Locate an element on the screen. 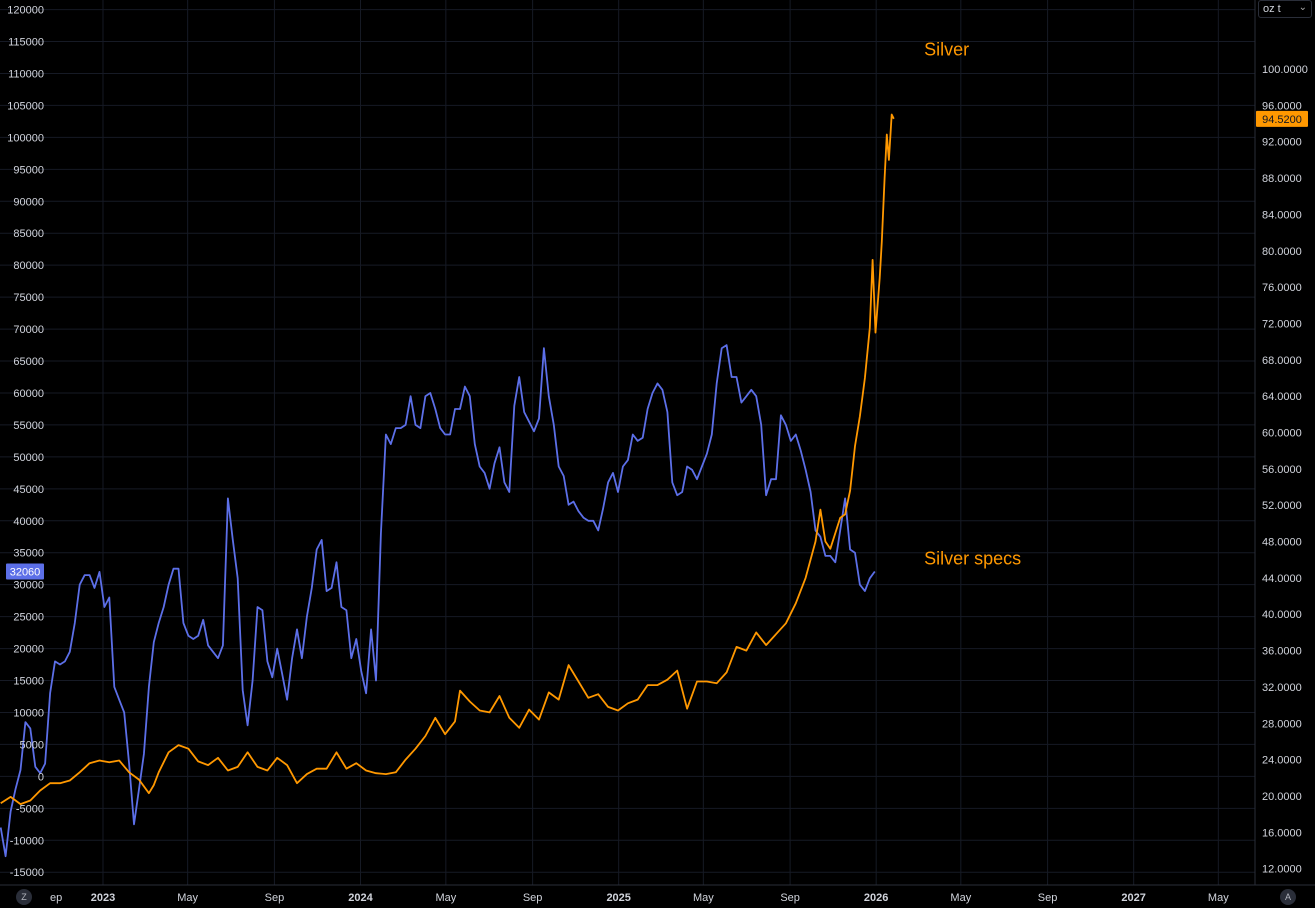  left-last-value-label: 32060 is located at coordinates (25, 573).